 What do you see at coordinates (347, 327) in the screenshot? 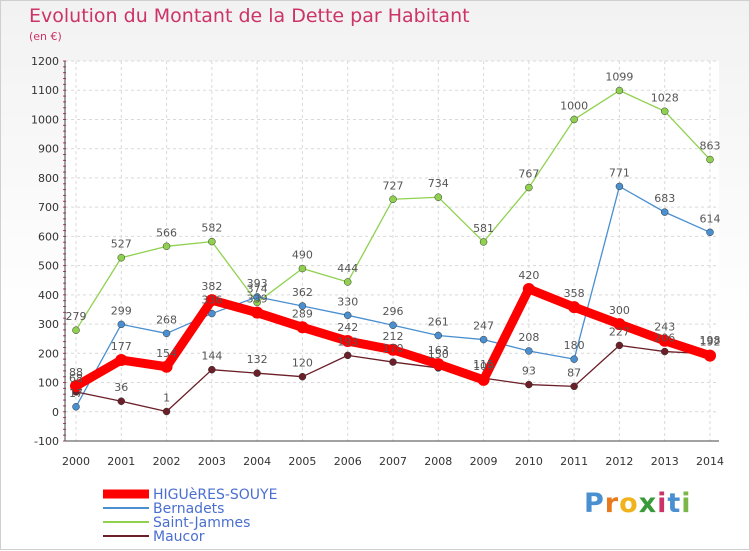
I see `data-label: 242` at bounding box center [347, 327].